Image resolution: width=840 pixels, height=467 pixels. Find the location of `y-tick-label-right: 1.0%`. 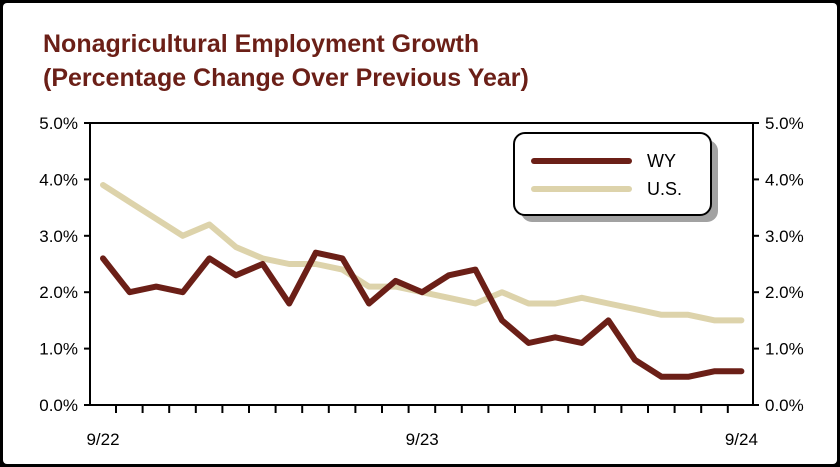

y-tick-label-right: 1.0% is located at coordinates (784, 349).